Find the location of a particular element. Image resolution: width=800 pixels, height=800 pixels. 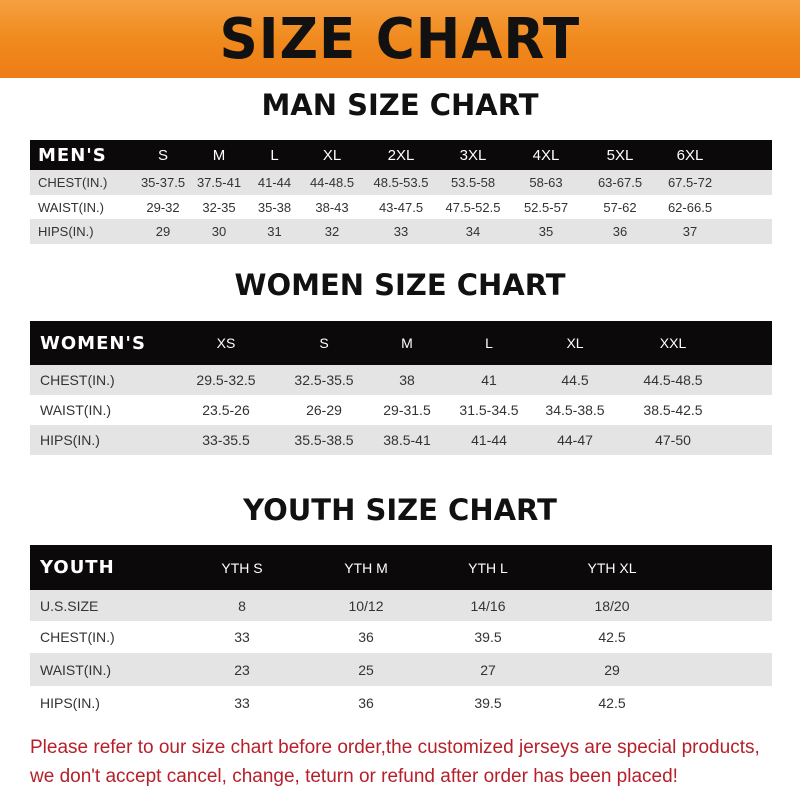

cell: 48.5-53.5 is located at coordinates (401, 182).